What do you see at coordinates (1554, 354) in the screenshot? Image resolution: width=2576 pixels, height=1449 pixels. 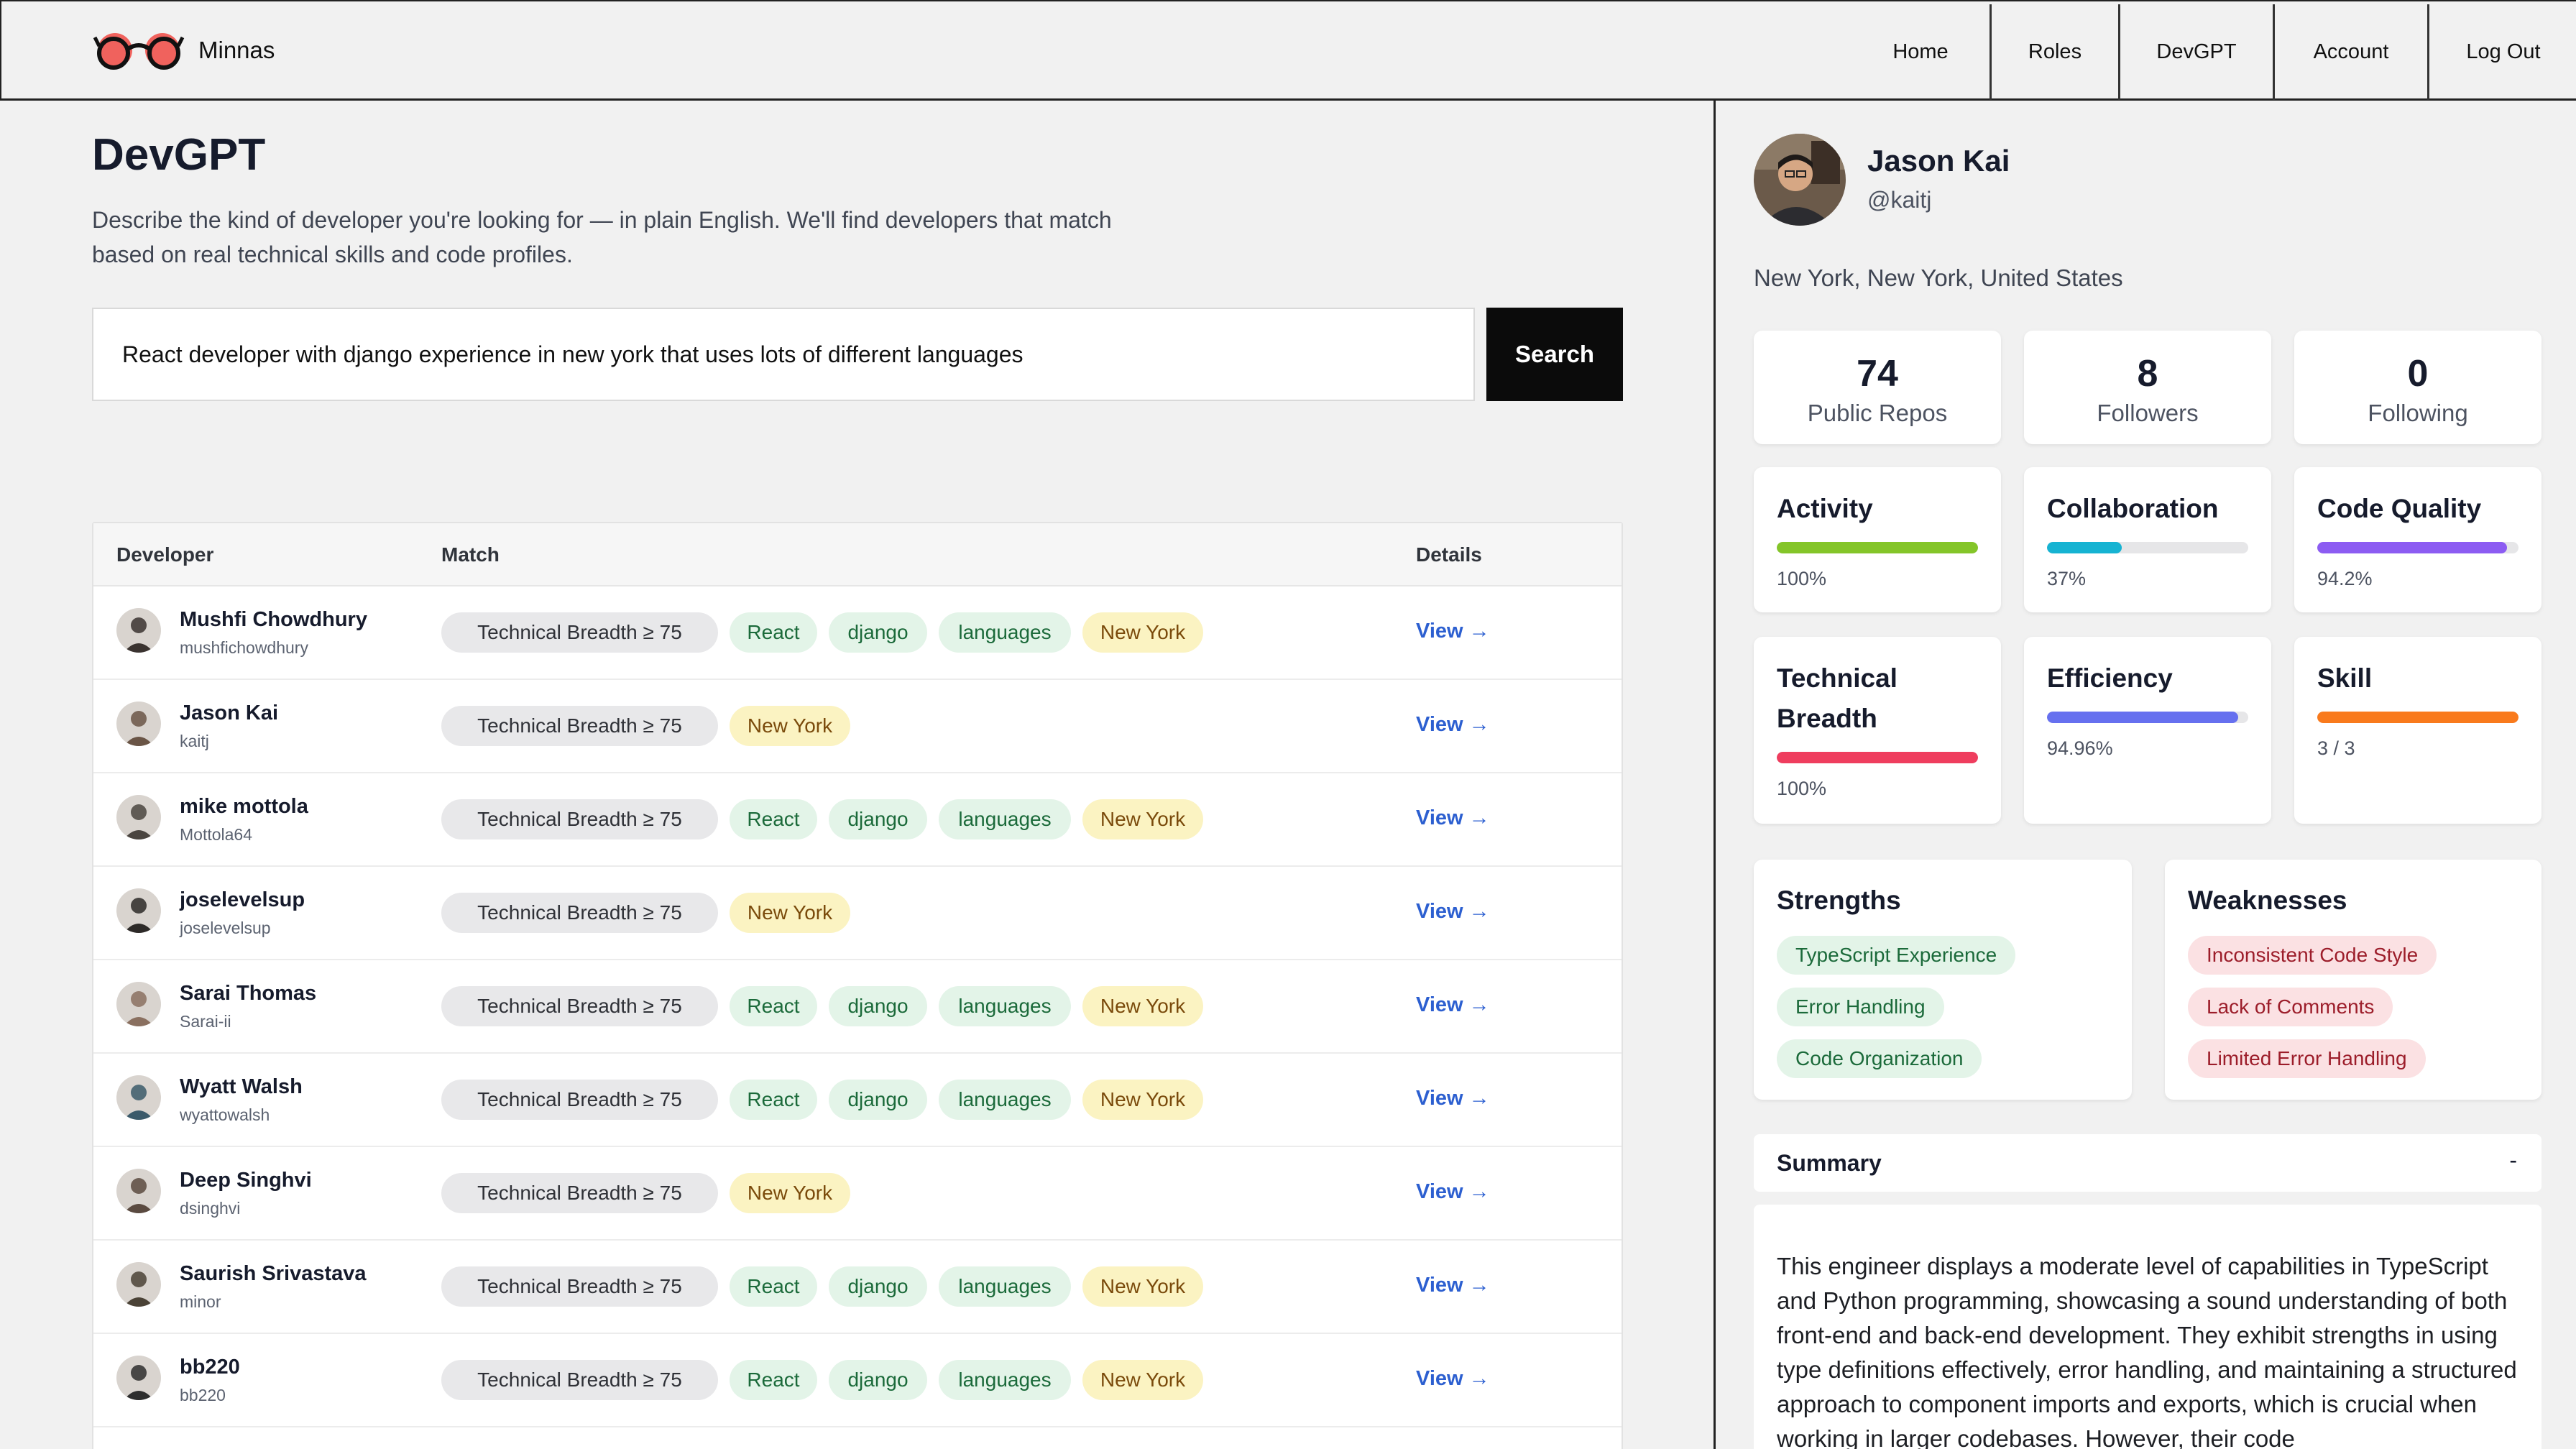 I see `search-button: Search` at bounding box center [1554, 354].